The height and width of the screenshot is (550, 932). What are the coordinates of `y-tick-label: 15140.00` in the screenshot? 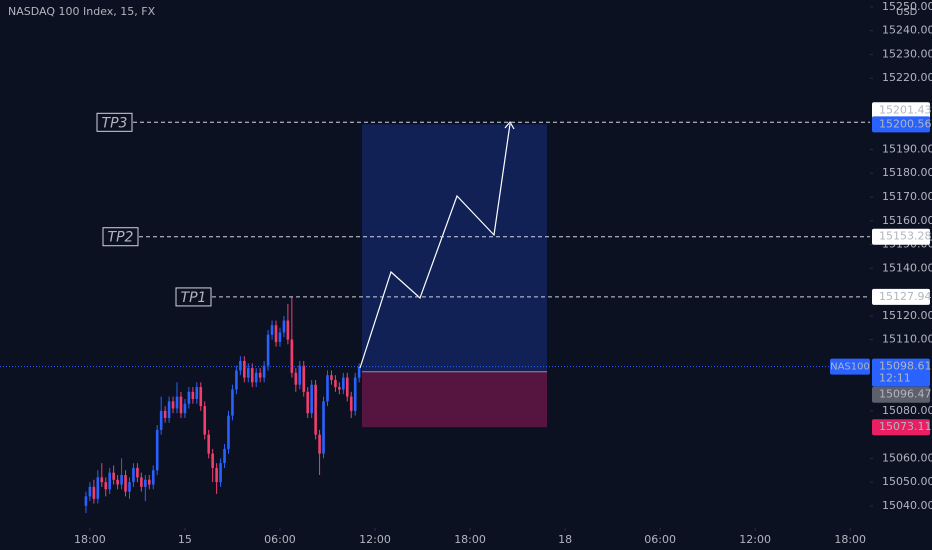 It's located at (907, 267).